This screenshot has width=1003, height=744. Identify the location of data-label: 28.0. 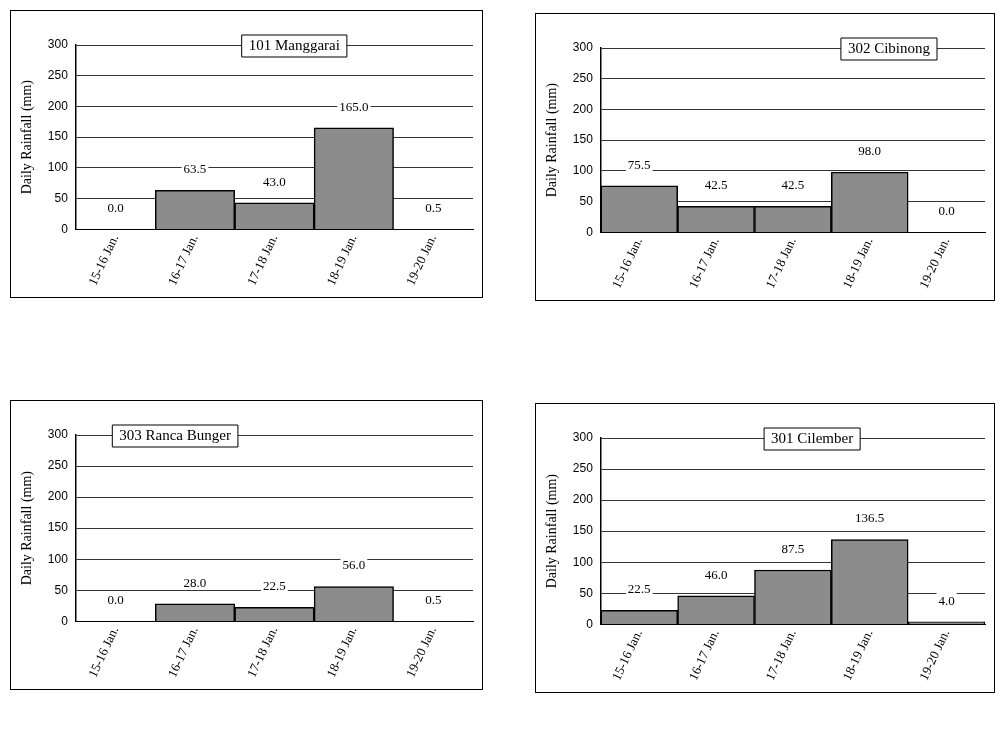
(195, 582).